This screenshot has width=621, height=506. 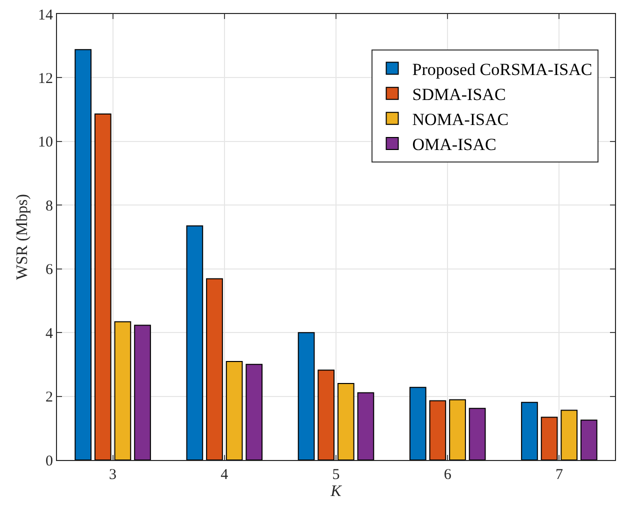 I want to click on y-tick-label: 12, so click(x=45, y=78).